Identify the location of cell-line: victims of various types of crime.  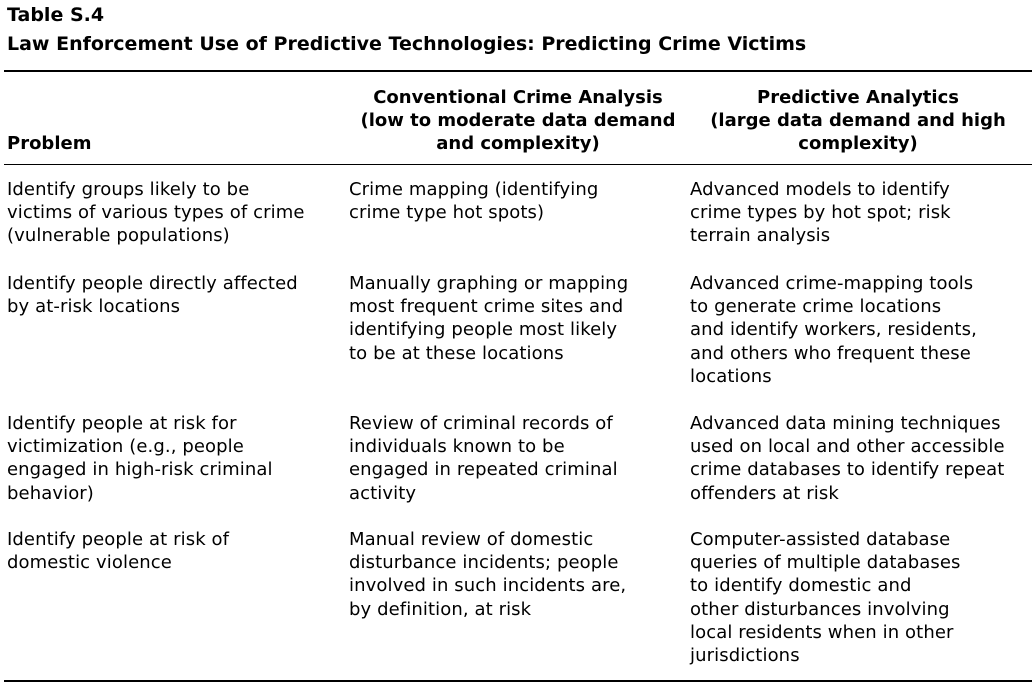
(156, 213).